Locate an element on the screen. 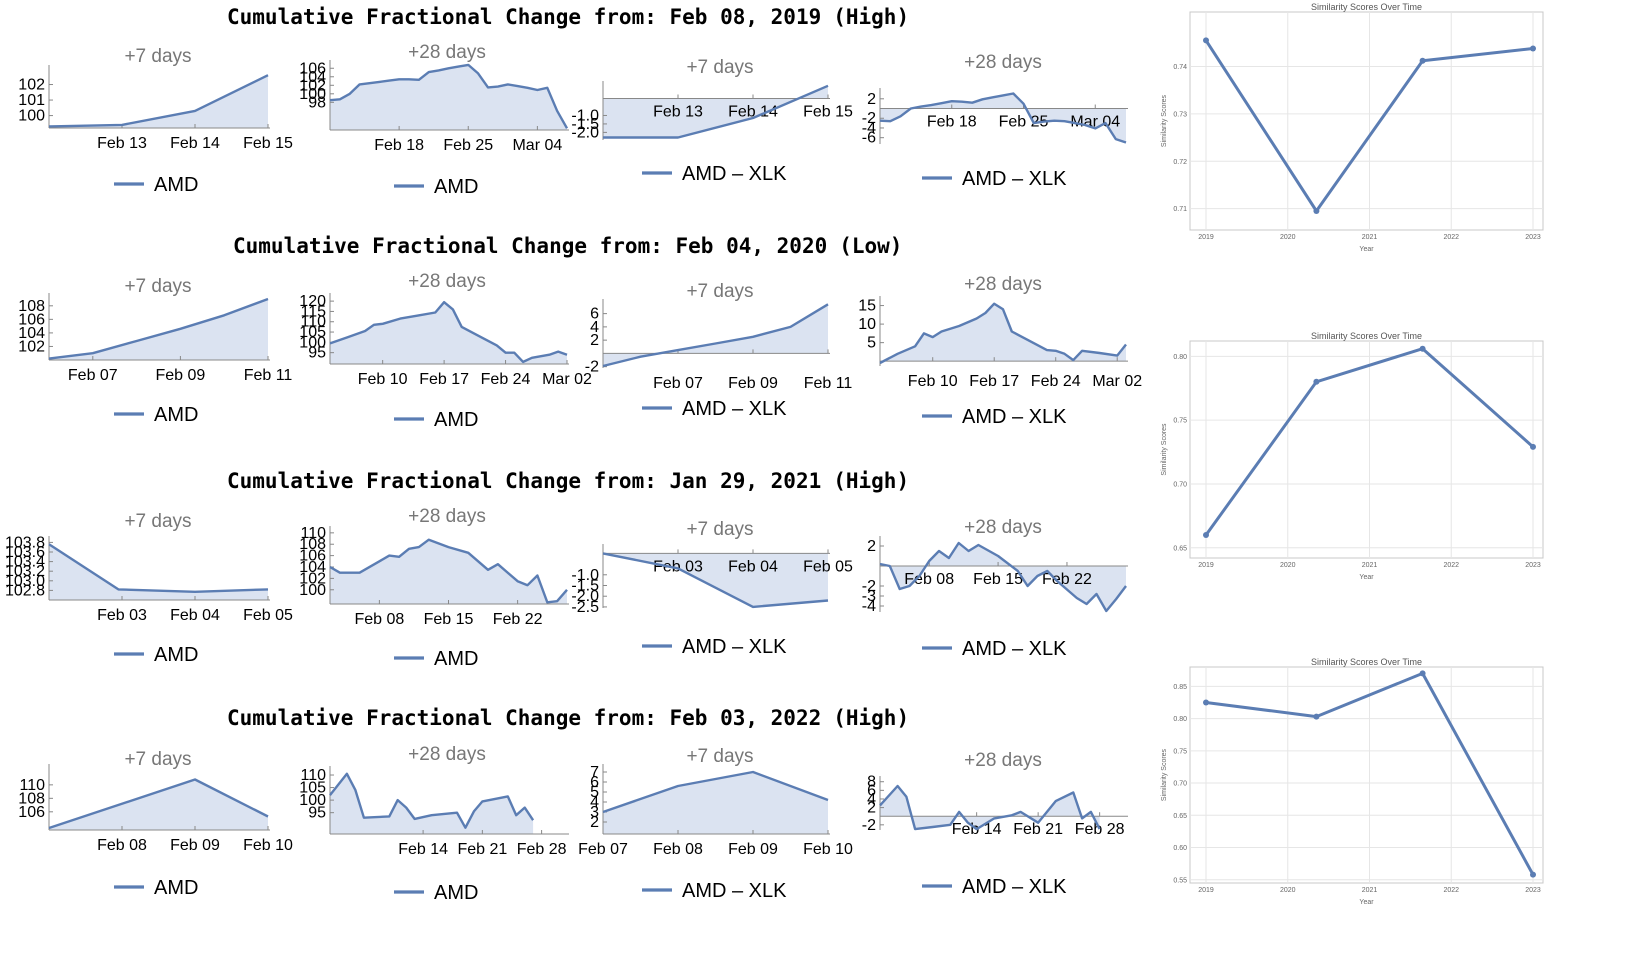 The width and height of the screenshot is (1644, 969). y-tick-label: 106 is located at coordinates (31, 812).